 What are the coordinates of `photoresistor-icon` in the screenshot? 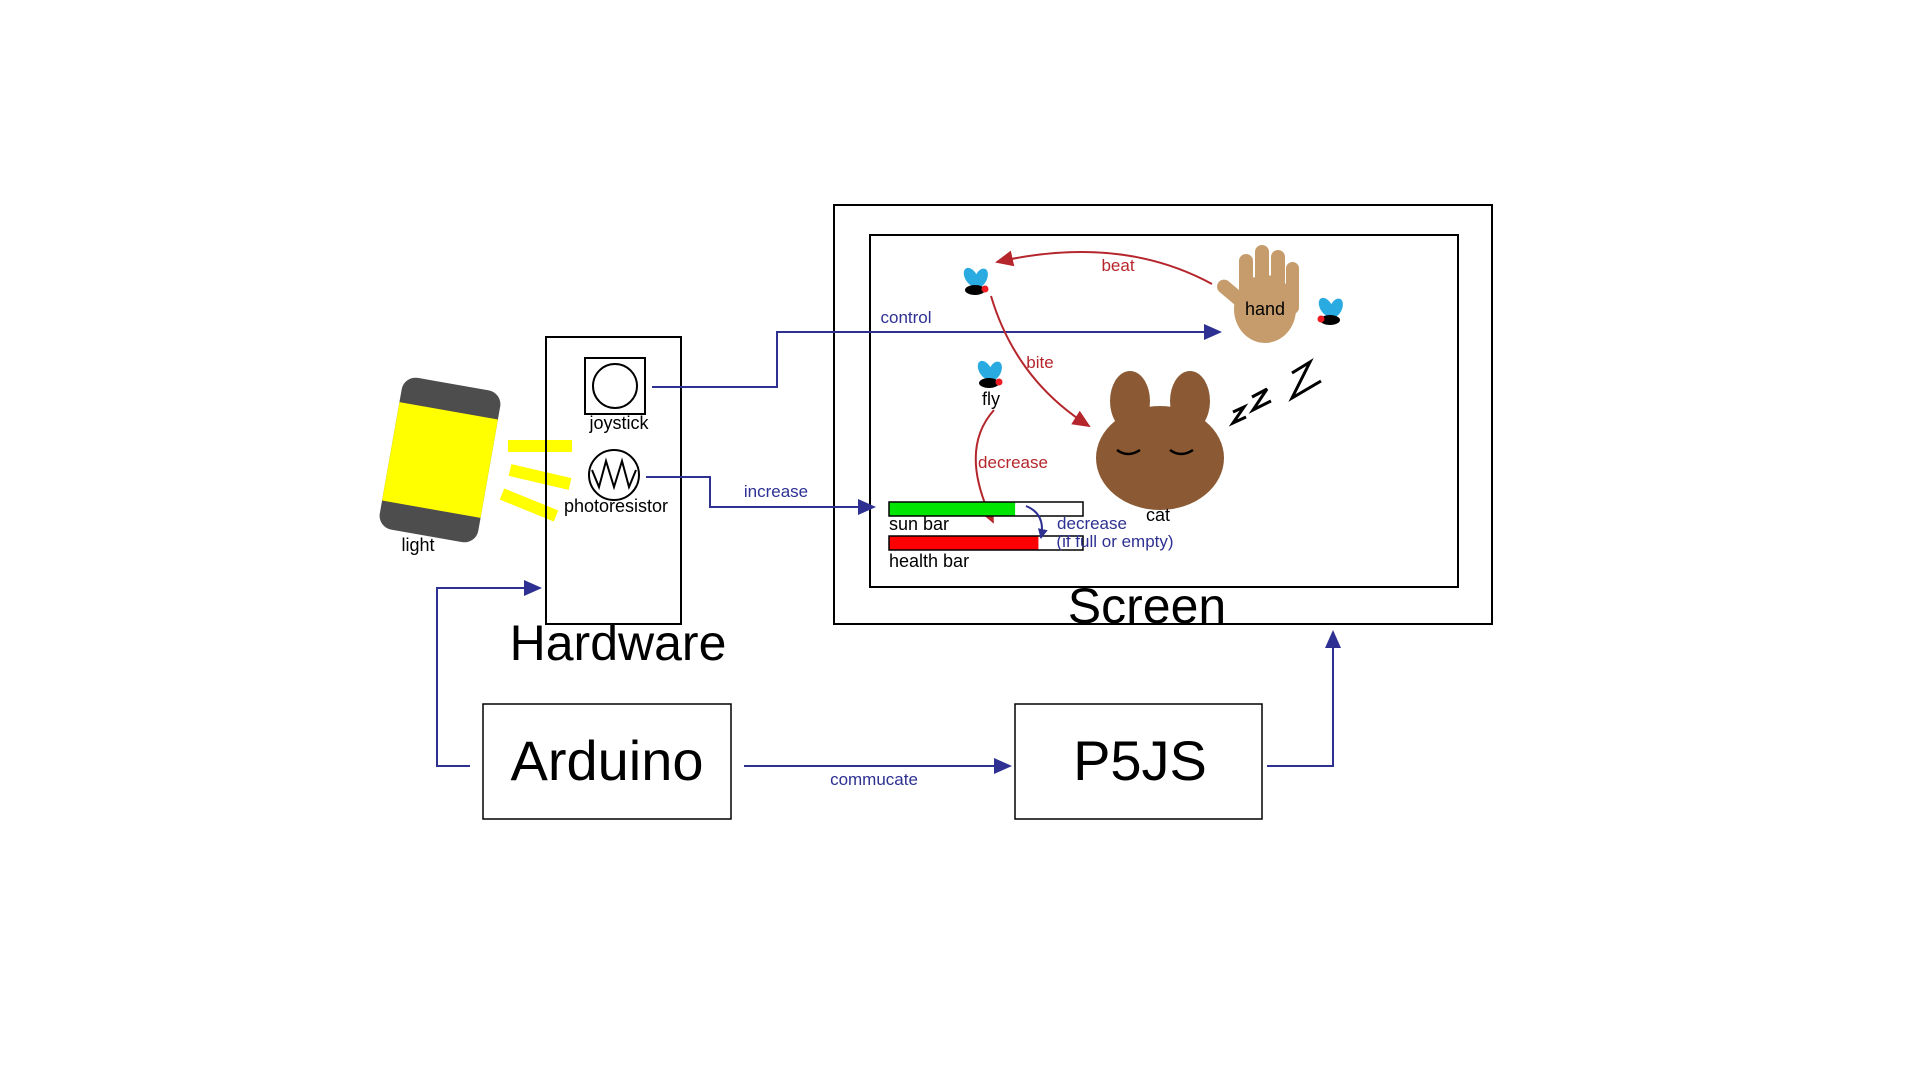 It's located at (614, 475).